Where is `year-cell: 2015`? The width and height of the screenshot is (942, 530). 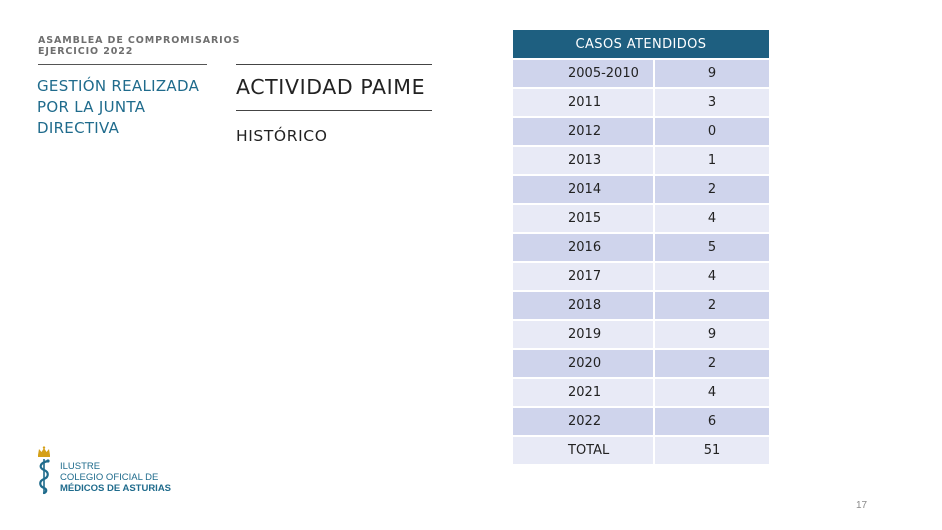
year-cell: 2015 is located at coordinates (584, 218).